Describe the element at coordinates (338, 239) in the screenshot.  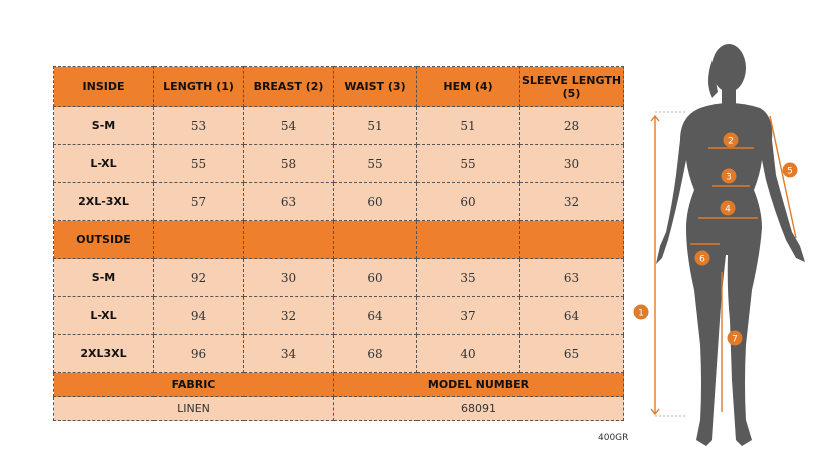
I see `outside-header-row: OUTSIDE` at that location.